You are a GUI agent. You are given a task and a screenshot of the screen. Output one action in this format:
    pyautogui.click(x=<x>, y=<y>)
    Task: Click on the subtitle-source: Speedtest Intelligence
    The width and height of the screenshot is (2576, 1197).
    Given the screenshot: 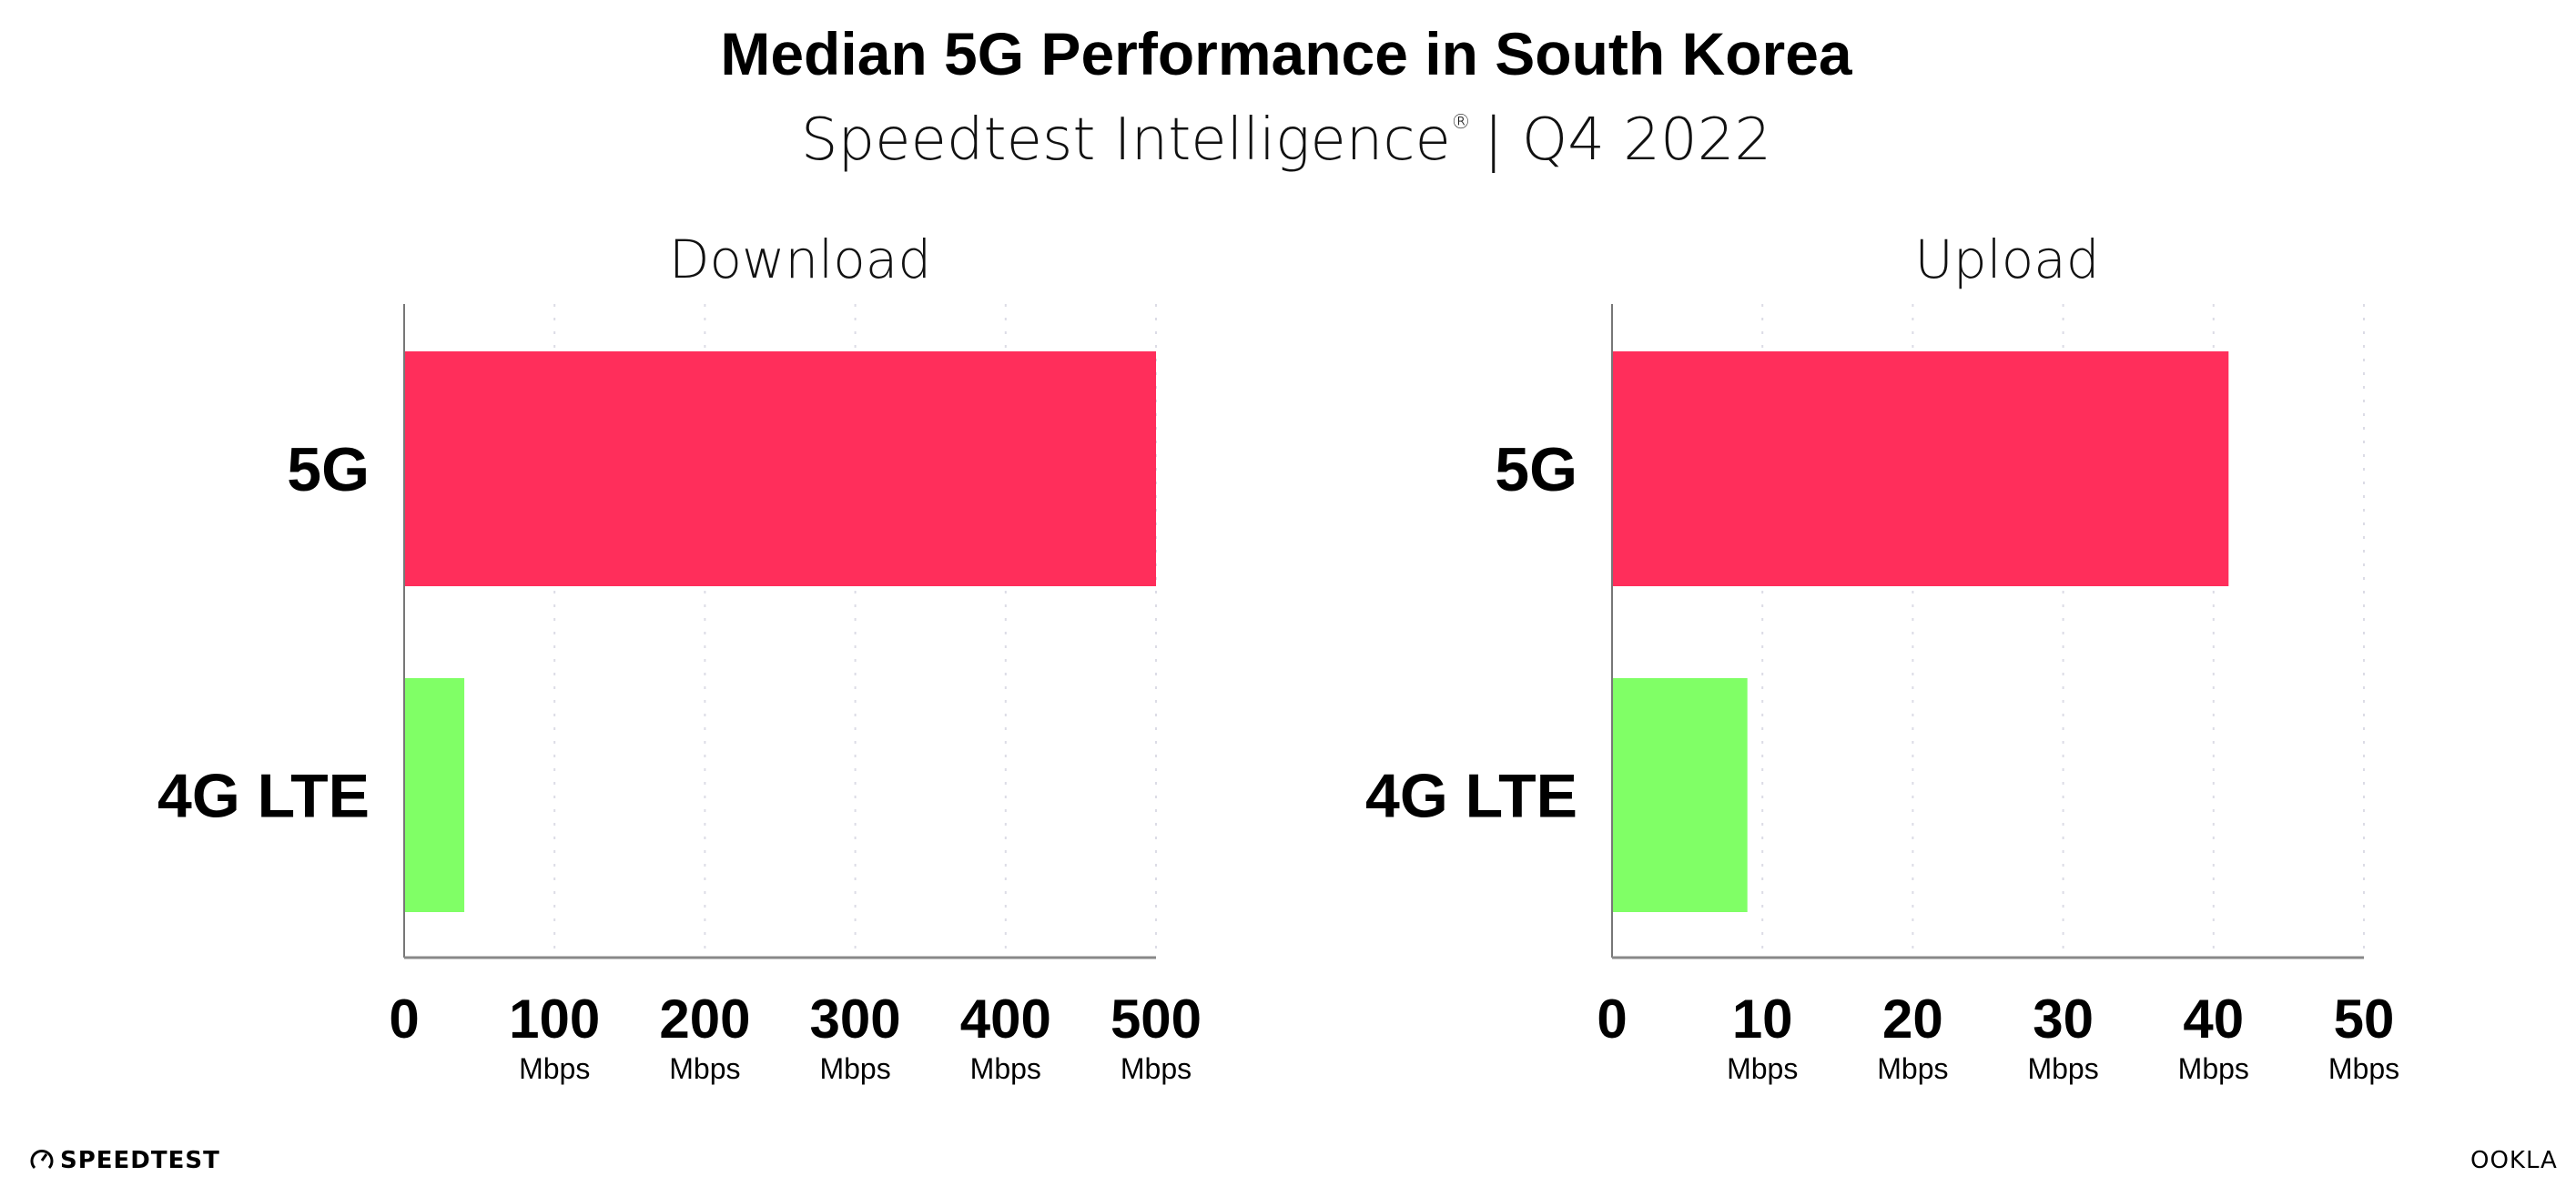 What is the action you would take?
    pyautogui.click(x=1126, y=140)
    